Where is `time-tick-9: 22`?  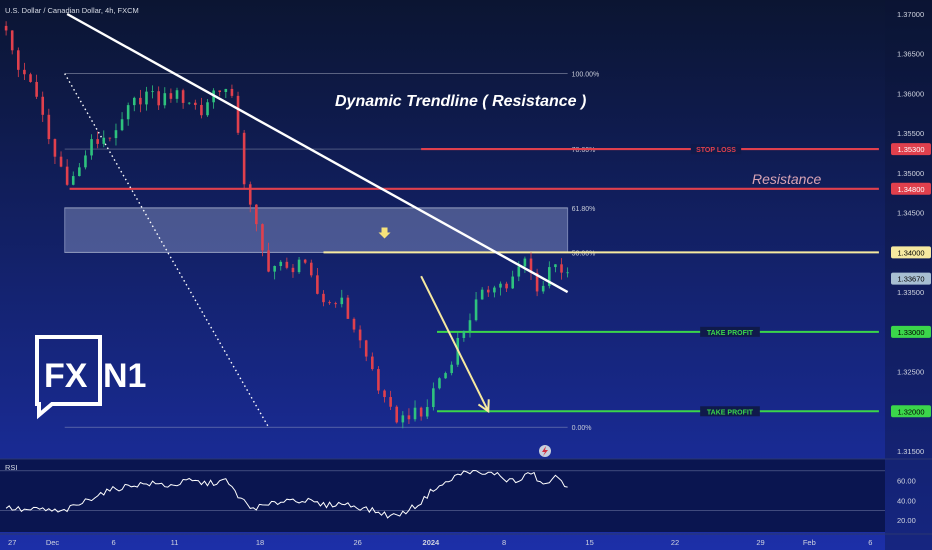 time-tick-9: 22 is located at coordinates (675, 542).